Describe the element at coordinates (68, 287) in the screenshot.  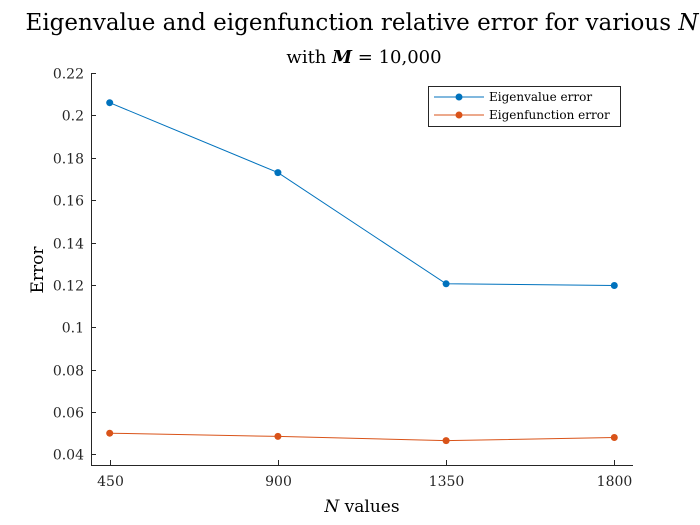
I see `y-tick-label: 0.12` at that location.